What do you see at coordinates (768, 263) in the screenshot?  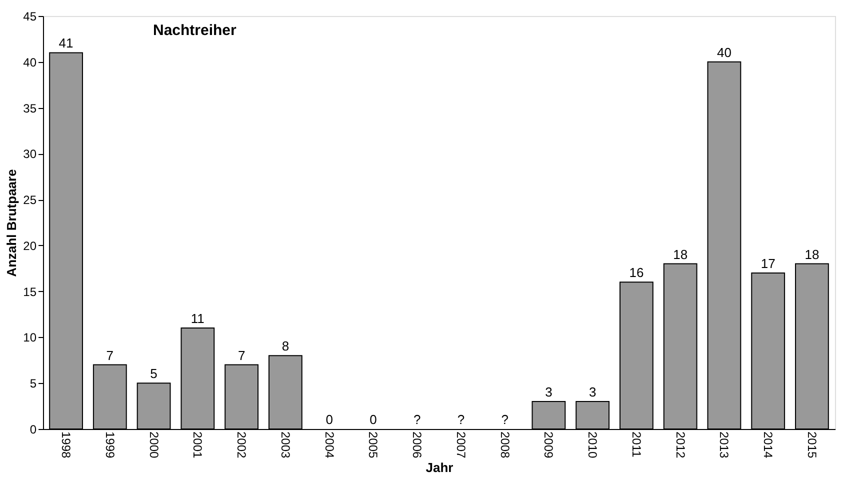 I see `data-label: 17` at bounding box center [768, 263].